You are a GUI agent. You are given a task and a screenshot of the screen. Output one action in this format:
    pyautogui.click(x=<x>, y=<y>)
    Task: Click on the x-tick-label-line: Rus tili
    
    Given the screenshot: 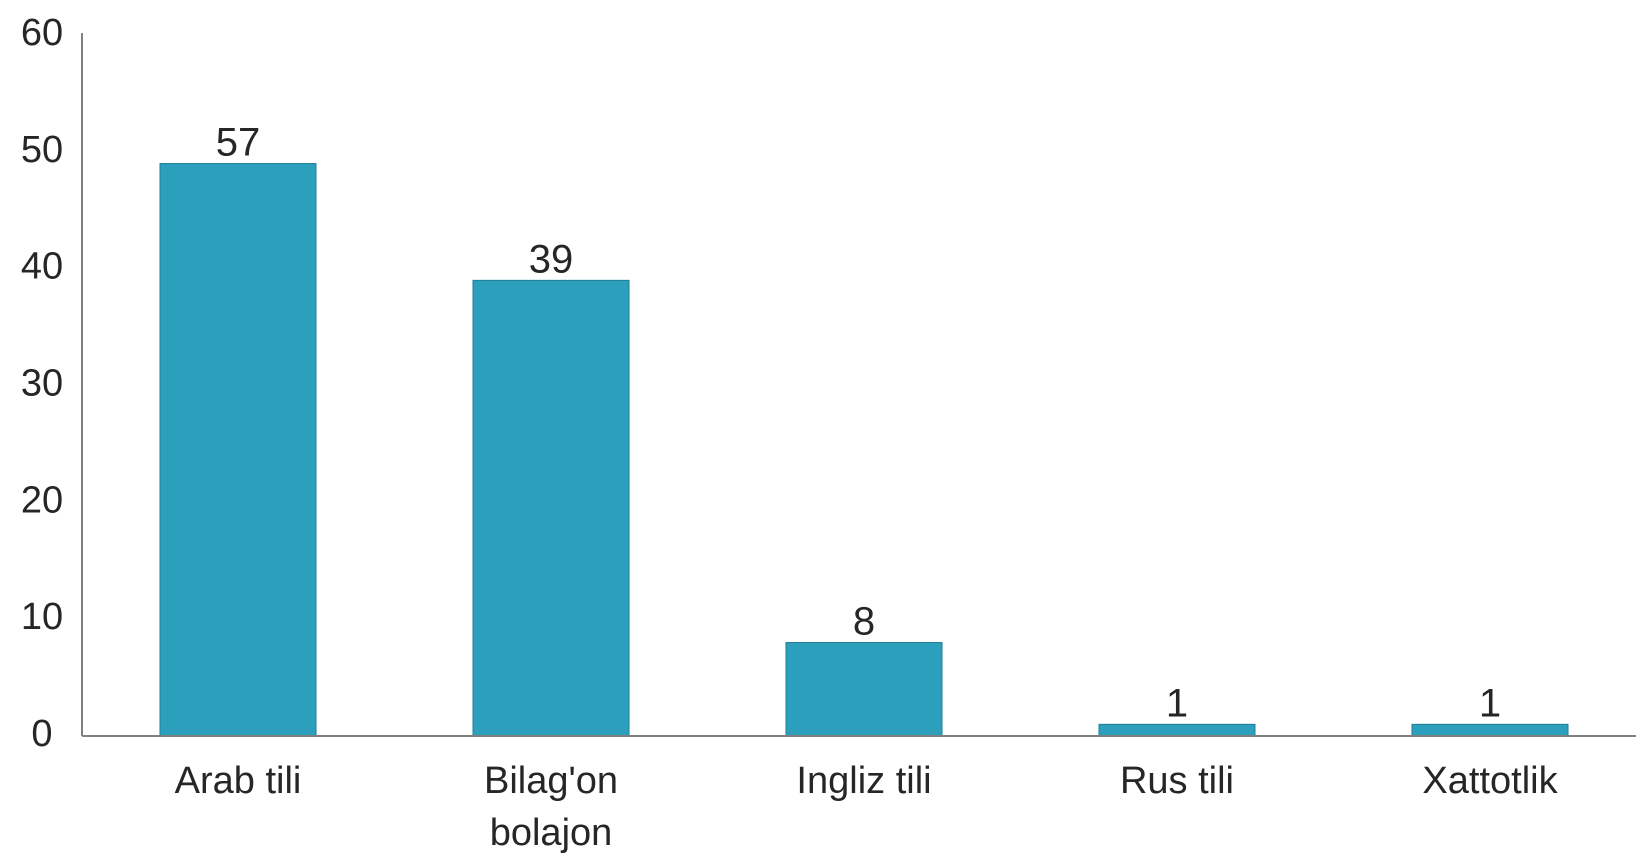 What is the action you would take?
    pyautogui.click(x=1177, y=781)
    